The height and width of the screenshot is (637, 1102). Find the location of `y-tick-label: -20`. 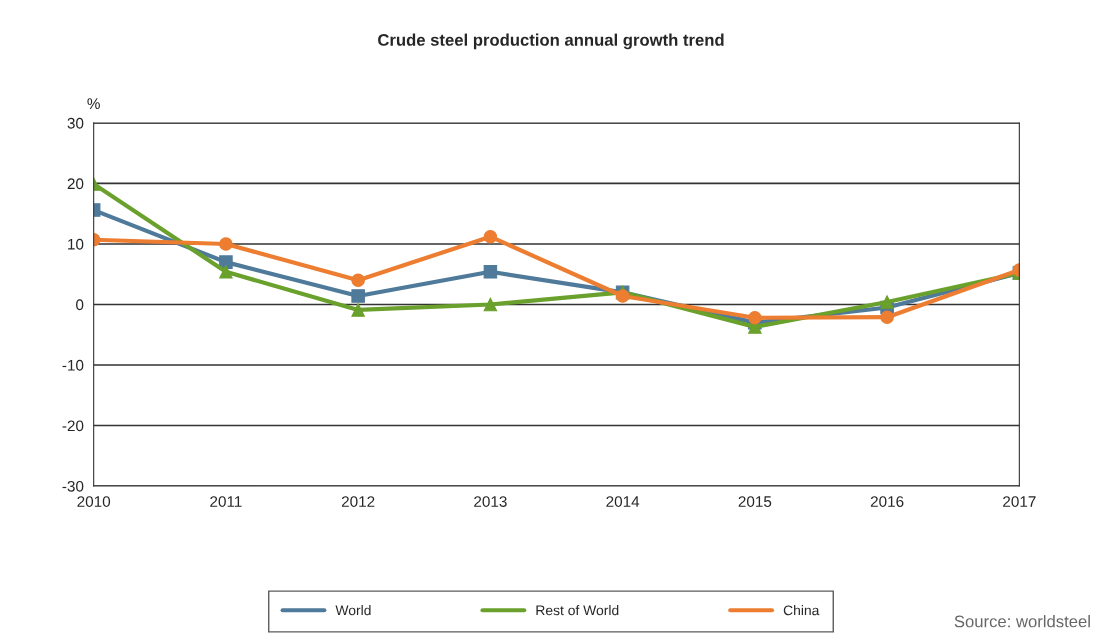

y-tick-label: -20 is located at coordinates (73, 426).